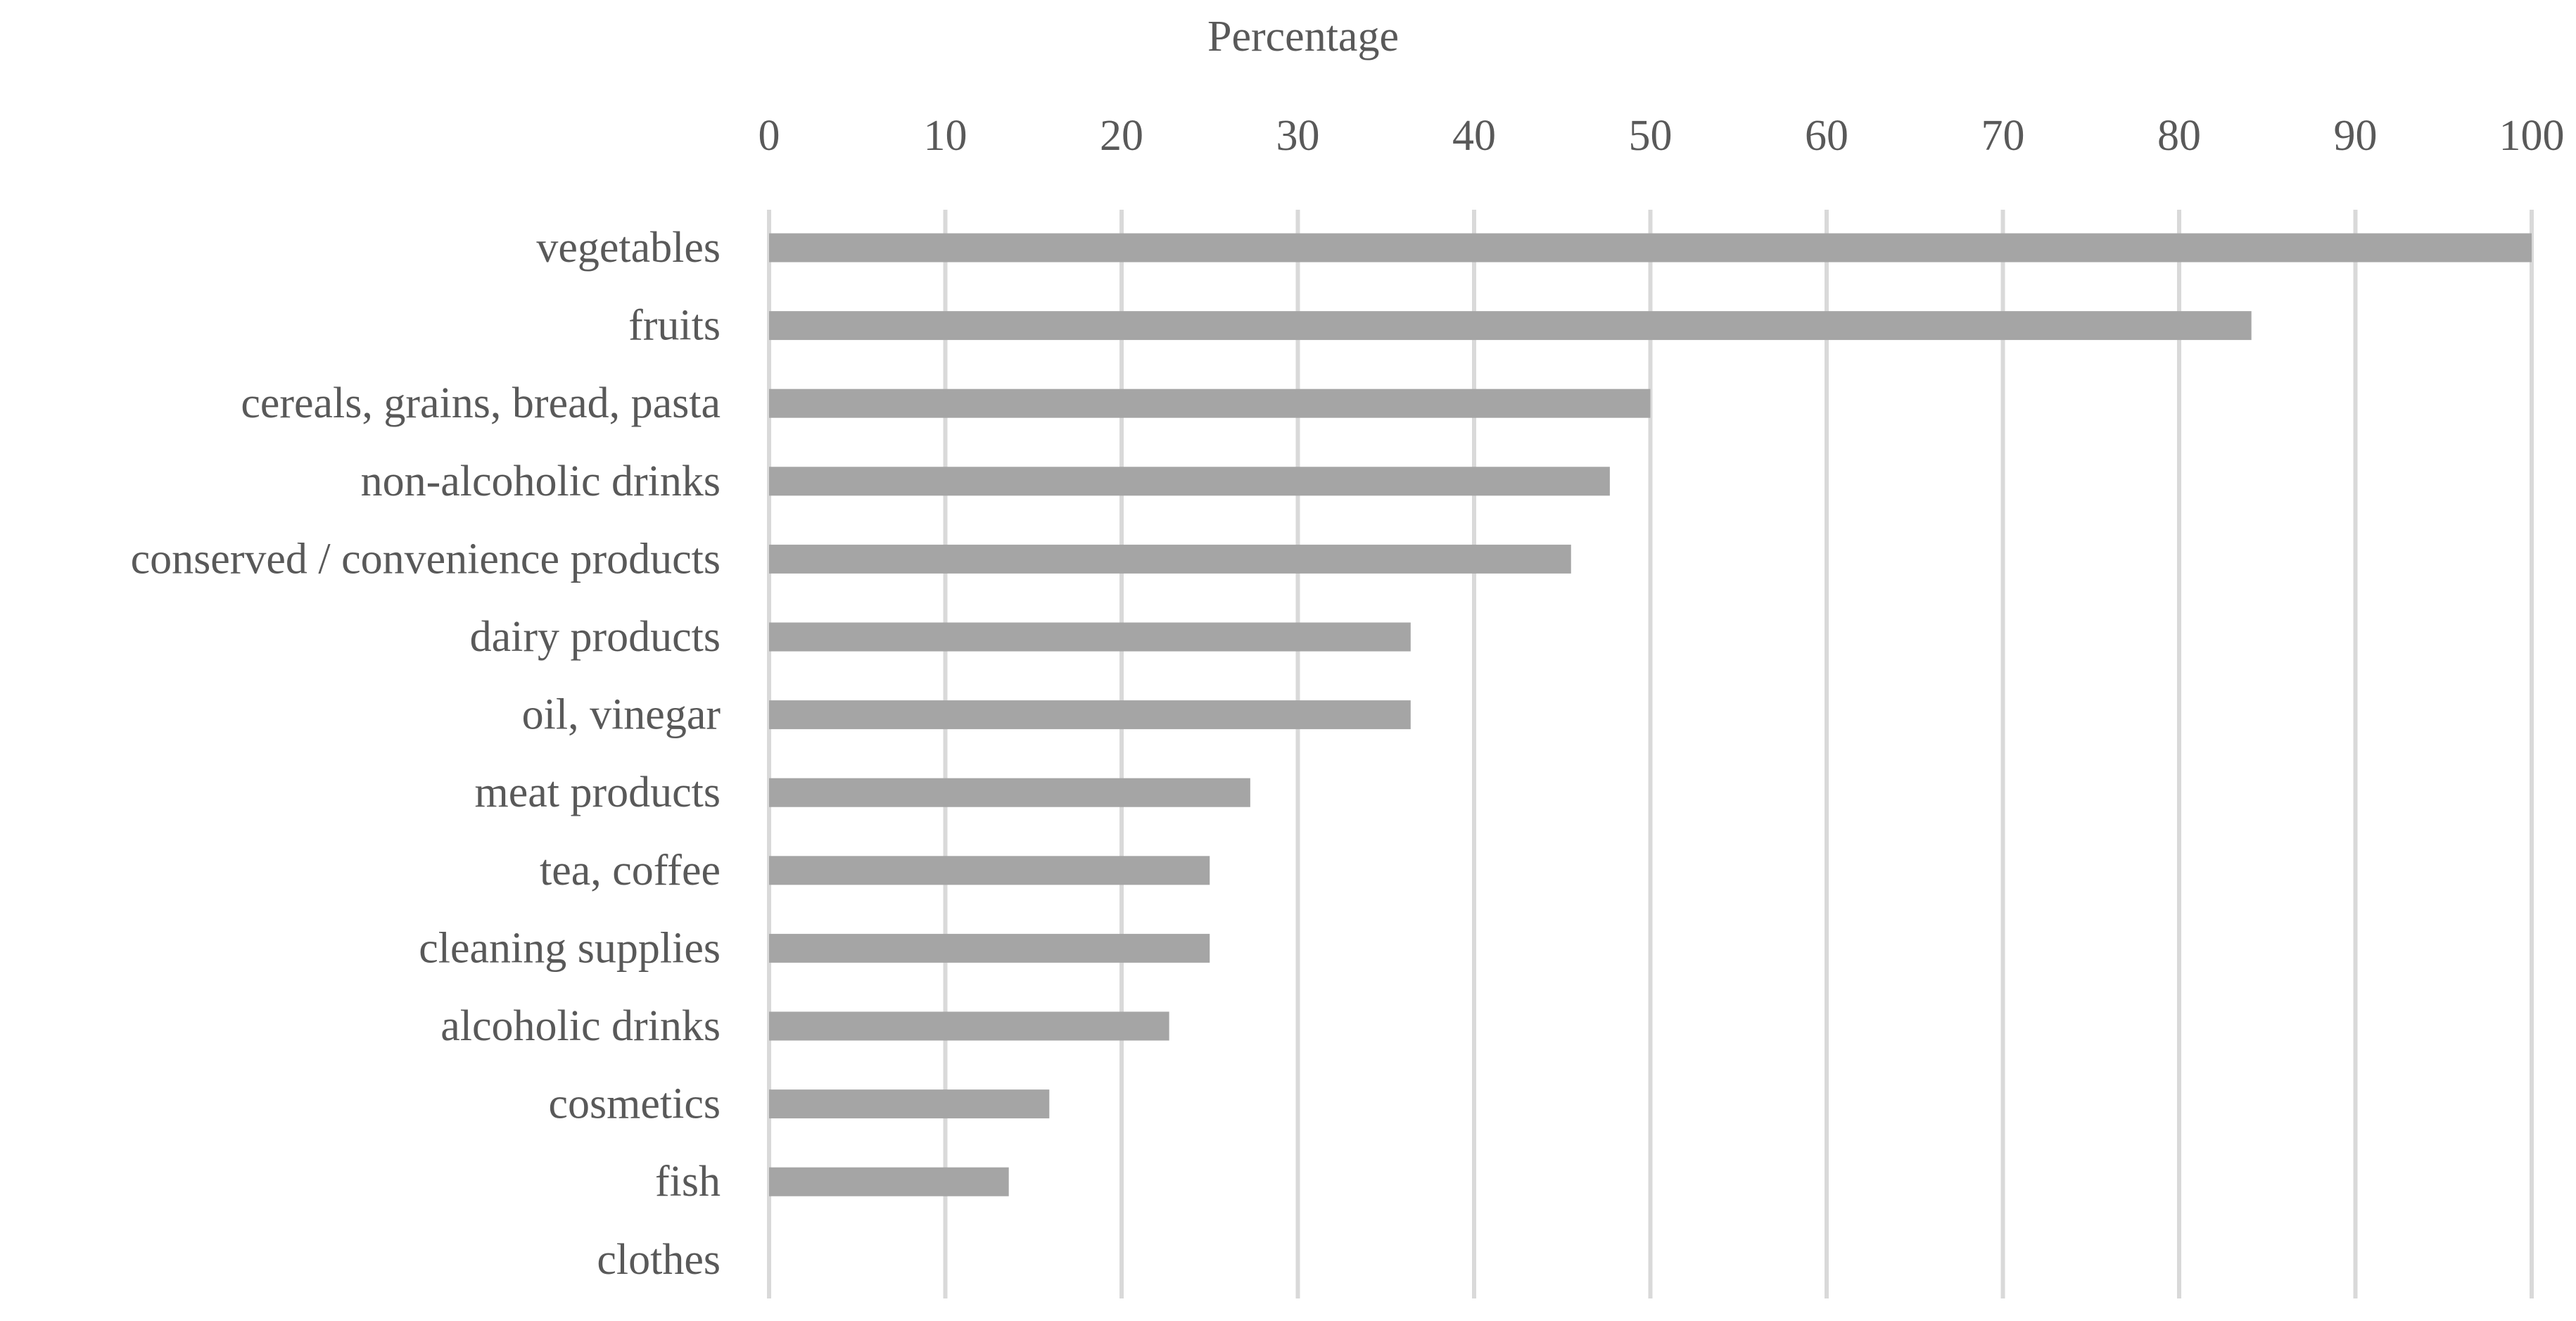 The width and height of the screenshot is (2576, 1321). What do you see at coordinates (635, 1104) in the screenshot?
I see `category-label: cosmetics` at bounding box center [635, 1104].